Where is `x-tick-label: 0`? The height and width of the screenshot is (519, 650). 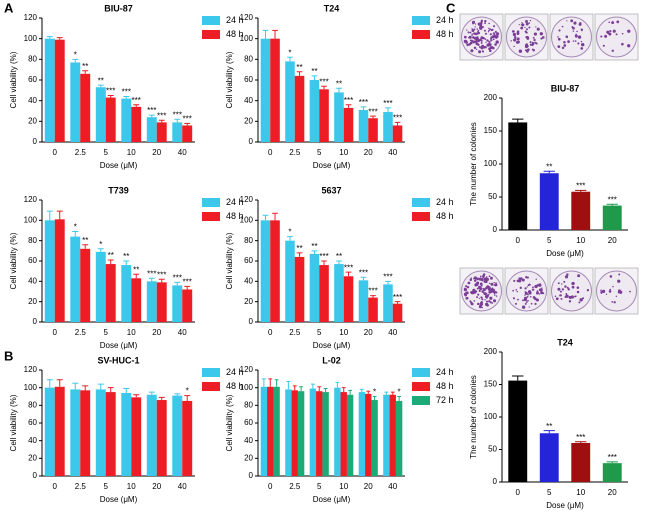
x-tick-label: 0 is located at coordinates (518, 240).